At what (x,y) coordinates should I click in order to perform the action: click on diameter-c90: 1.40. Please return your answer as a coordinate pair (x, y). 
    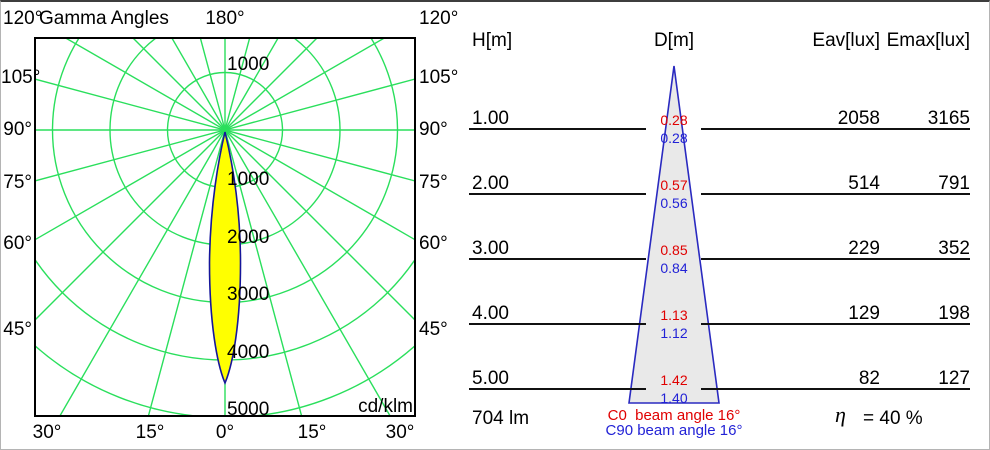
    Looking at the image, I should click on (674, 398).